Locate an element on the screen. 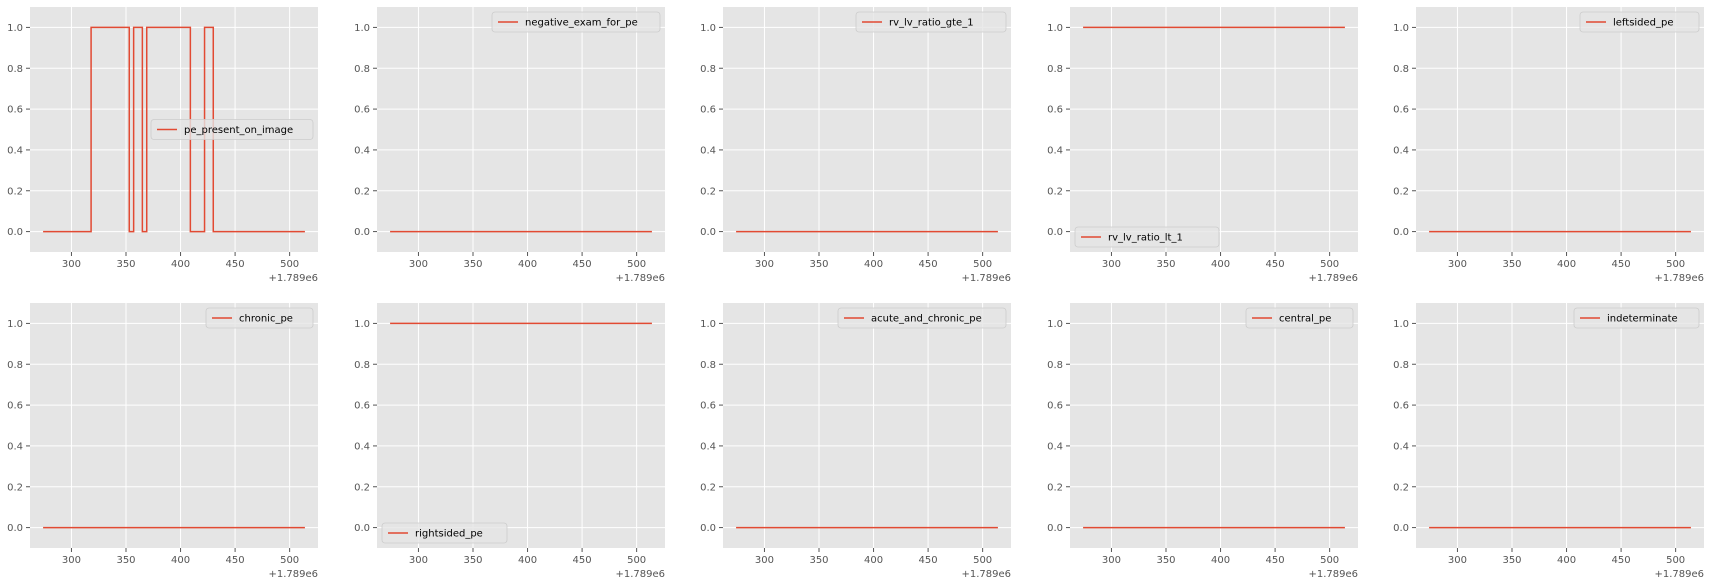  legend: rv_lv_ratio_gte_1 is located at coordinates (931, 22).